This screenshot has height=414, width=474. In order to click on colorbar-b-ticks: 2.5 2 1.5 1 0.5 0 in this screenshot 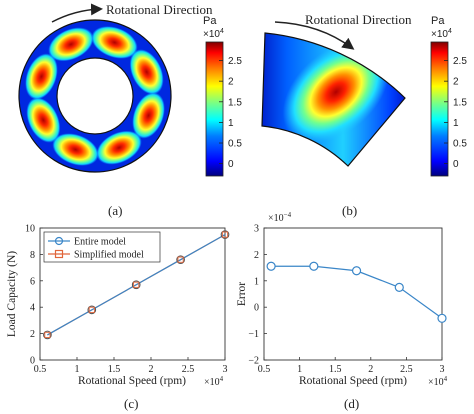, I will do `click(455, 113)`.